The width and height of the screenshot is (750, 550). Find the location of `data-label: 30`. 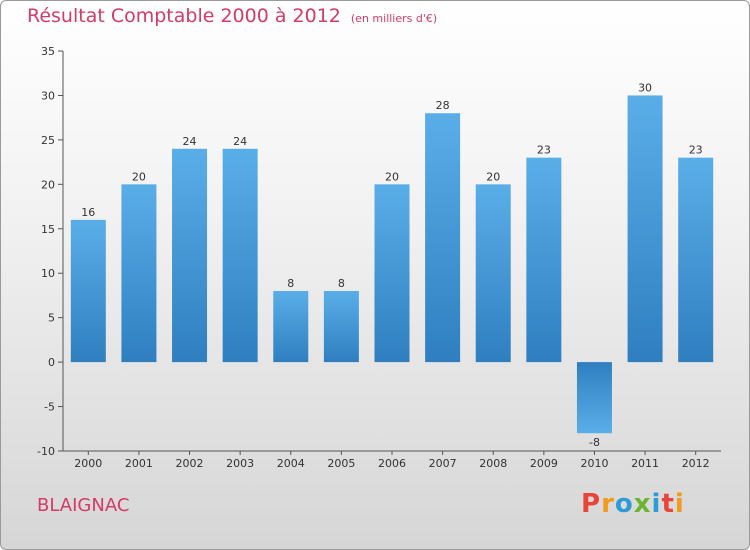

data-label: 30 is located at coordinates (645, 87).